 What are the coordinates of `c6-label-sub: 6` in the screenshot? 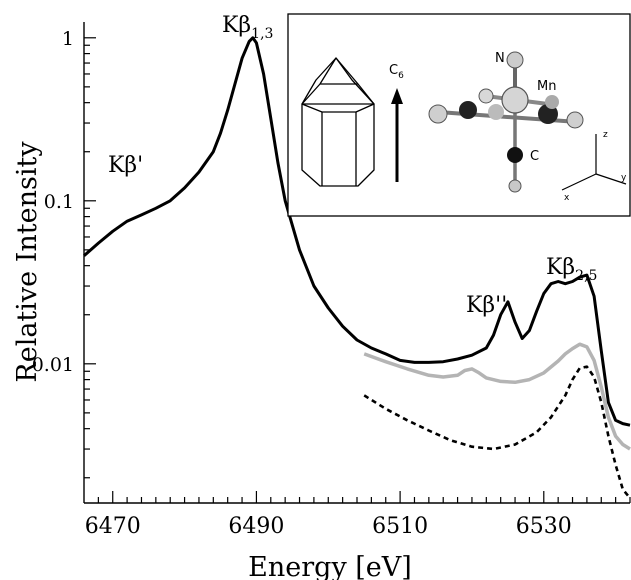 It's located at (401, 76).